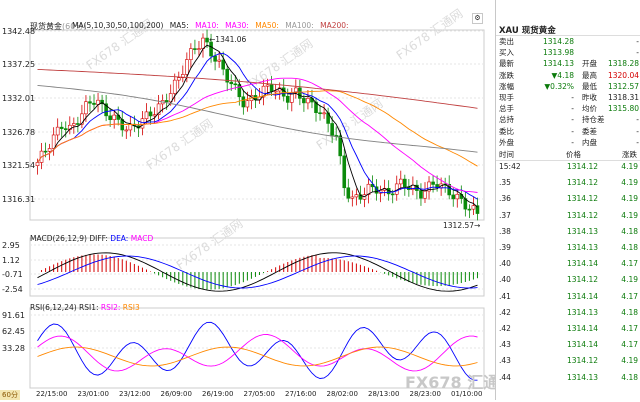 This screenshot has height=402, width=640. Describe the element at coordinates (506, 142) in the screenshot. I see `quote-label: 外盘` at that location.